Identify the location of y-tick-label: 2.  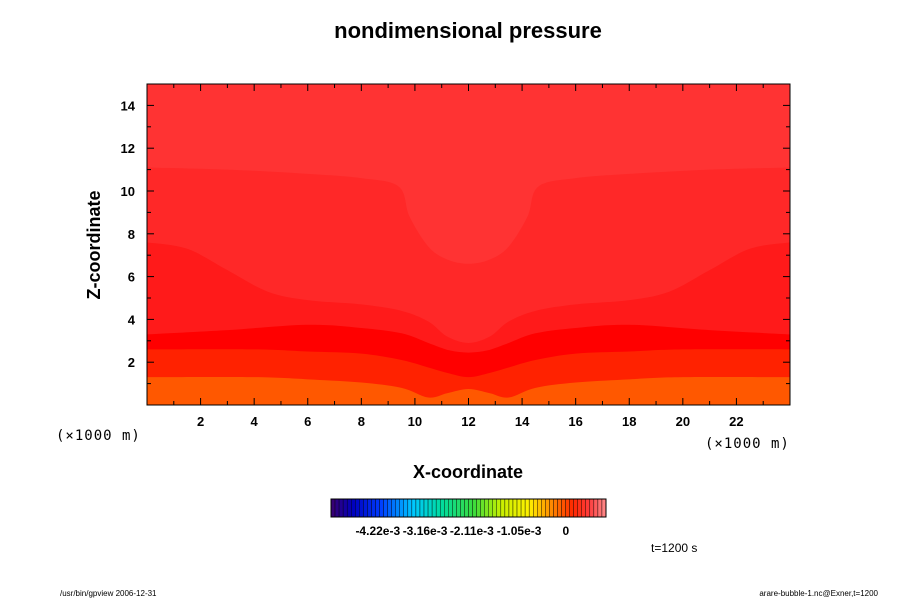
(131, 362).